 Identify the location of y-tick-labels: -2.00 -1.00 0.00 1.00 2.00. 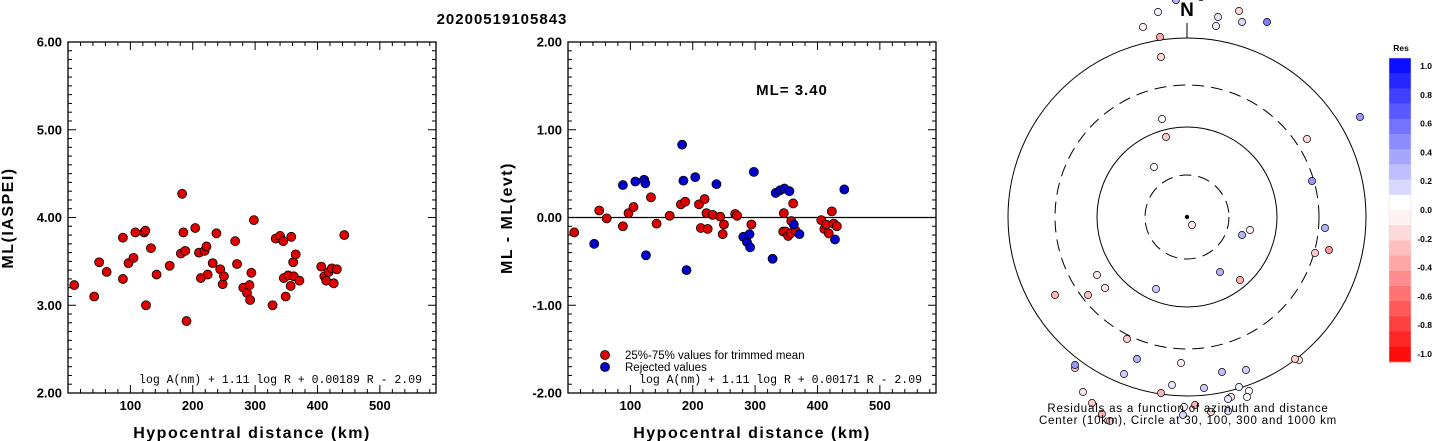
(547, 218).